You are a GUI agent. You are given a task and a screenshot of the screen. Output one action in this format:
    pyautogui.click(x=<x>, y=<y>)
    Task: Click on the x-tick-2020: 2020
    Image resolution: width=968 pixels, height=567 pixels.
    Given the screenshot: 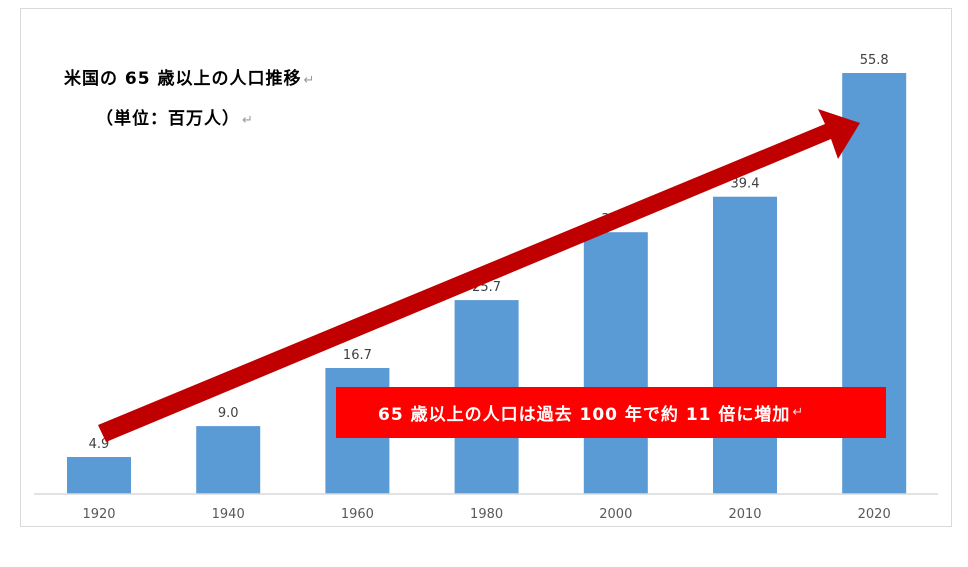 What is the action you would take?
    pyautogui.click(x=874, y=514)
    